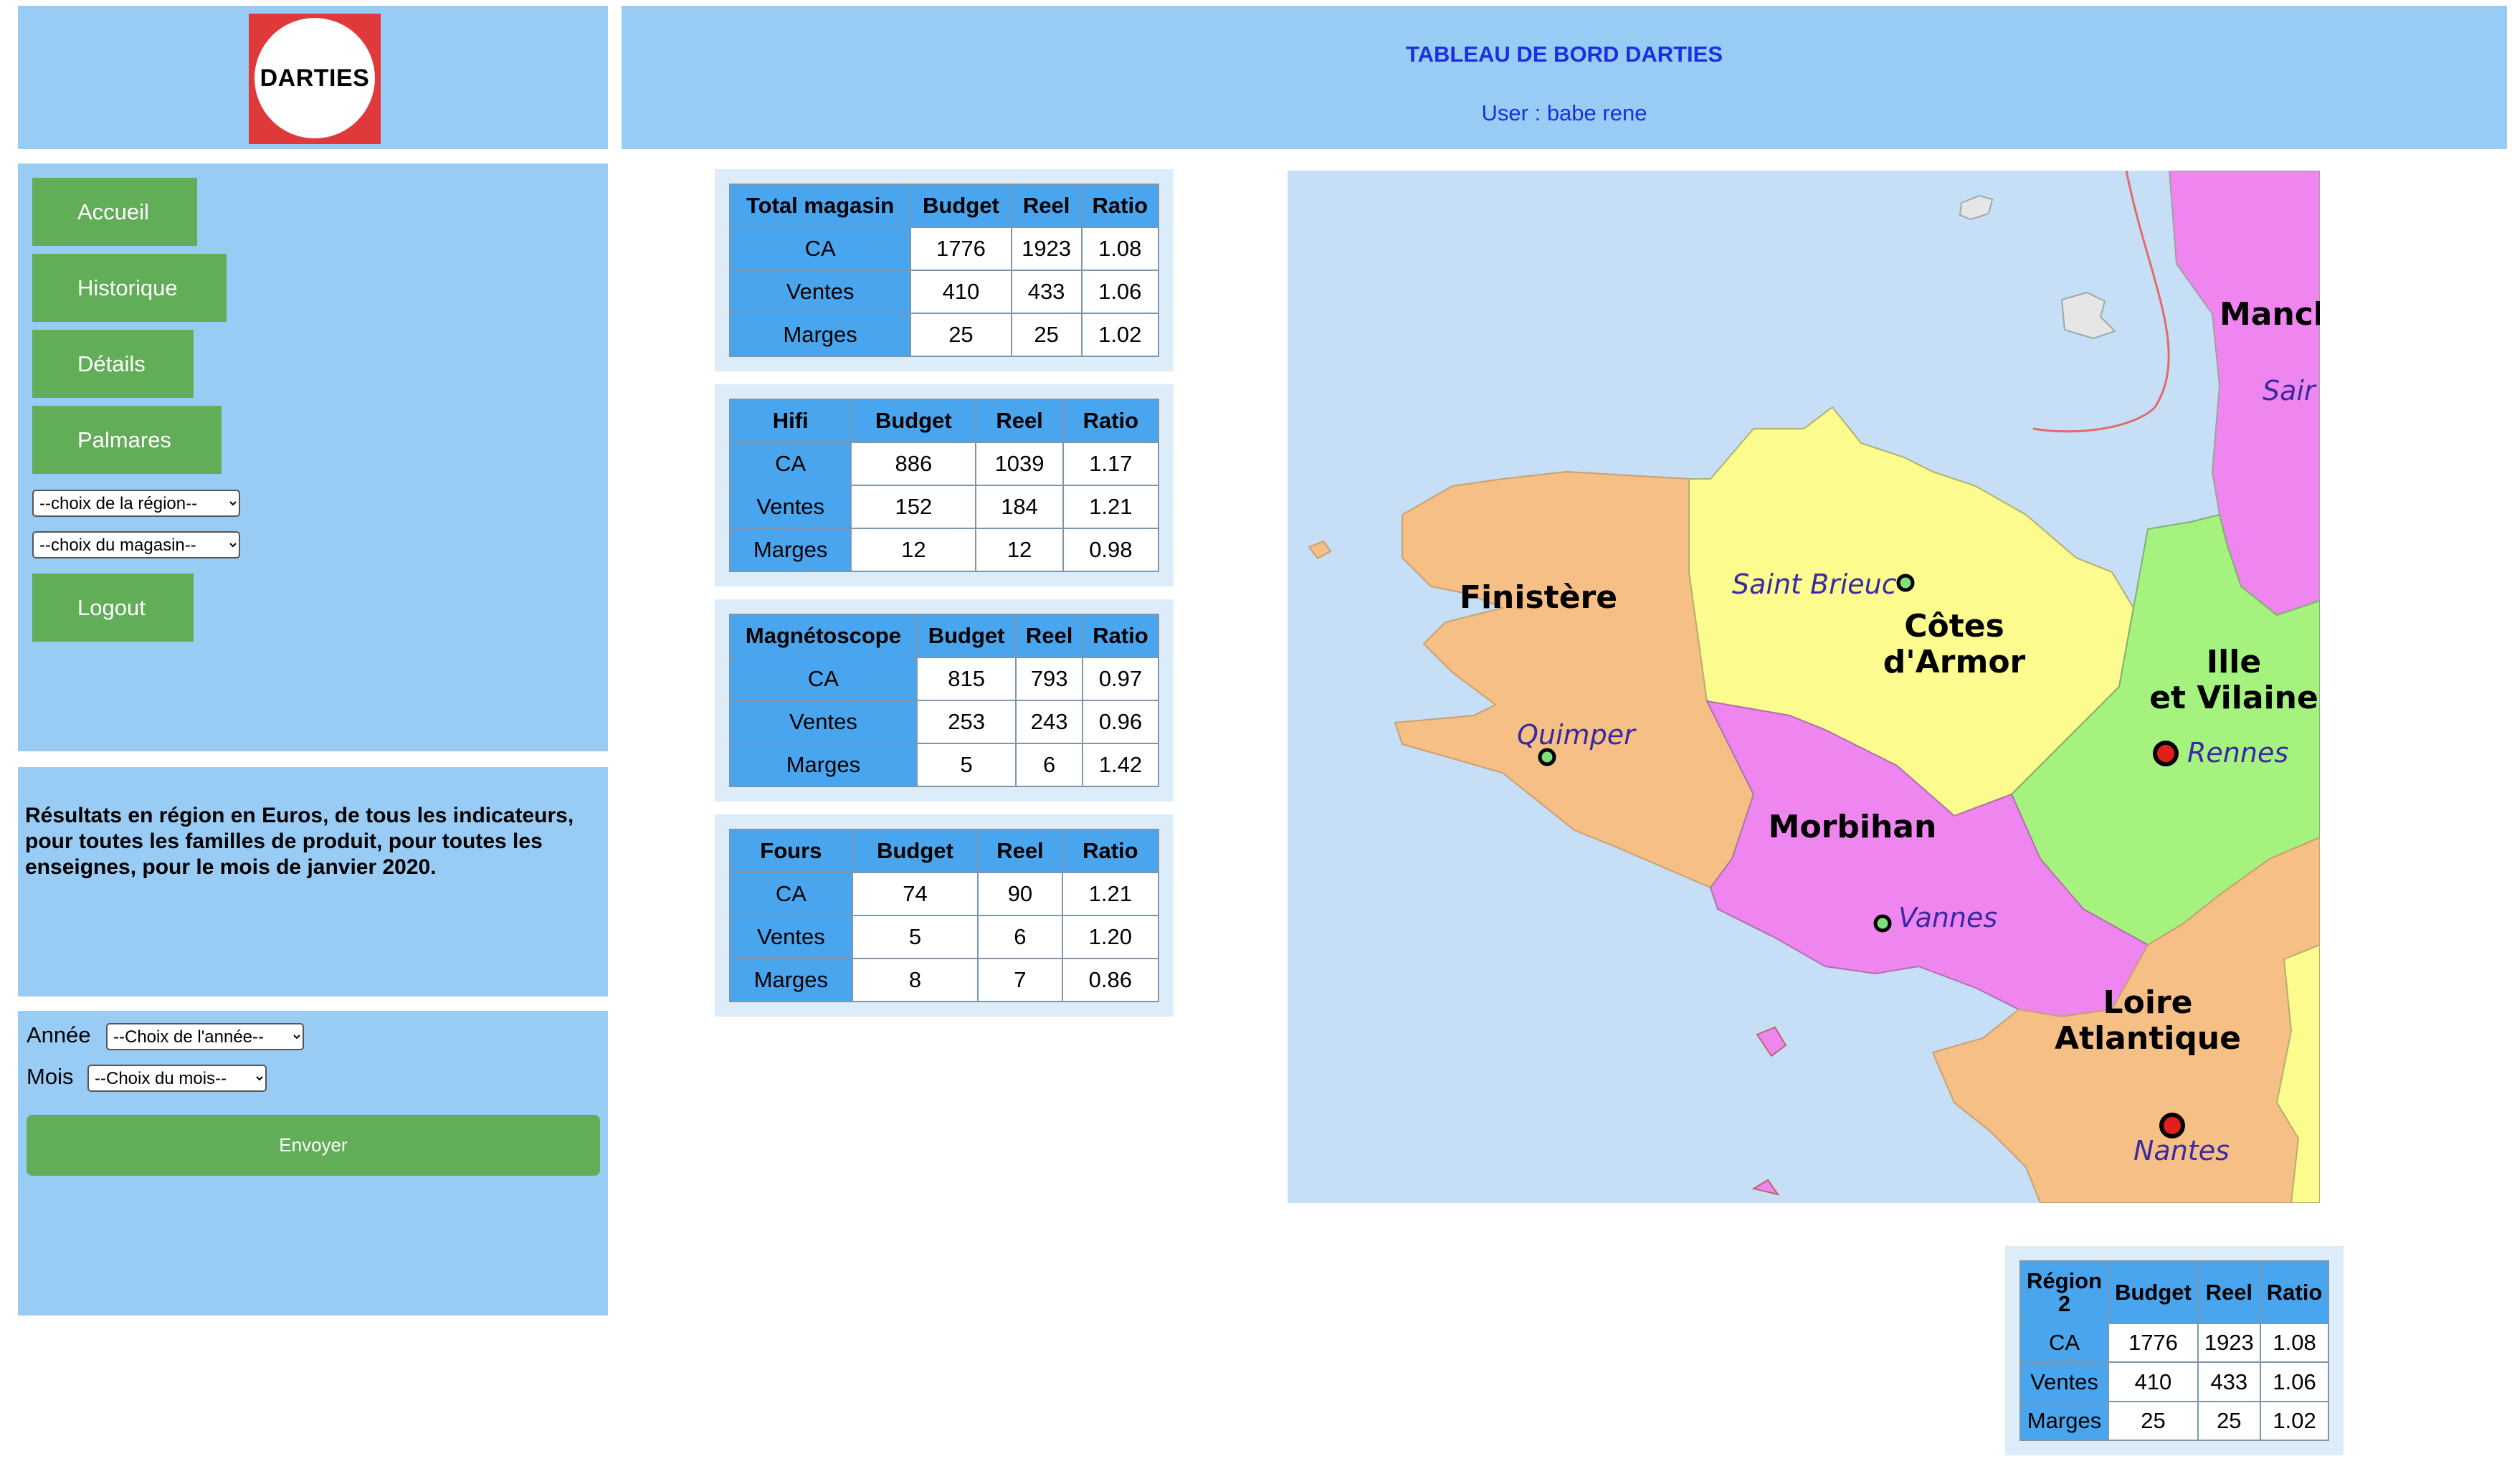 The image size is (2512, 1484). I want to click on city-marker-rennes, so click(2166, 754).